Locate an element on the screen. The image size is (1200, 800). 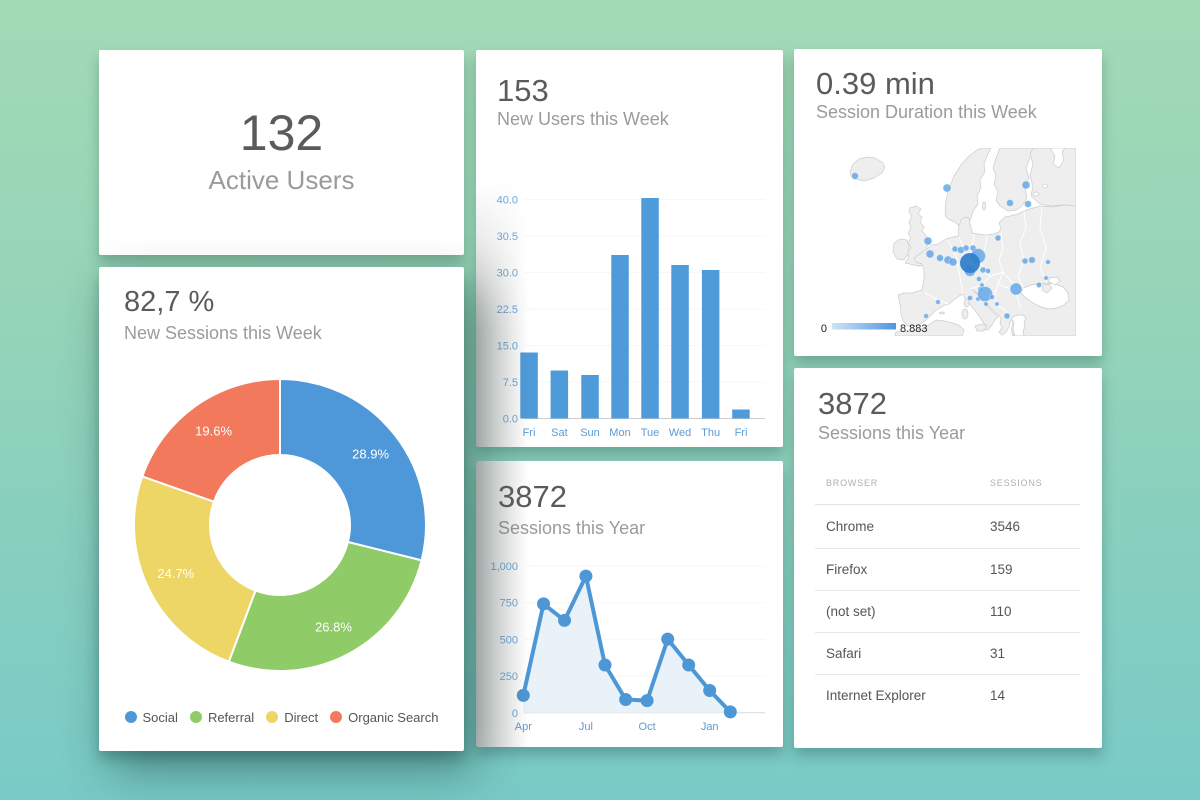
svg-text: 15.0 is located at coordinates (507, 347).